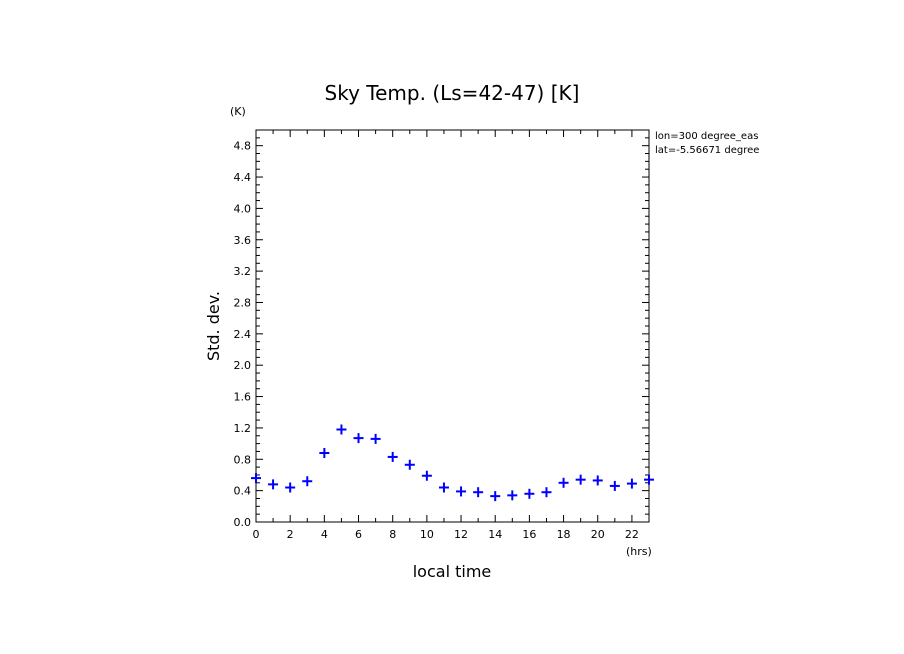 The height and width of the screenshot is (654, 904). I want to click on y-tick-label: 0.0, so click(243, 522).